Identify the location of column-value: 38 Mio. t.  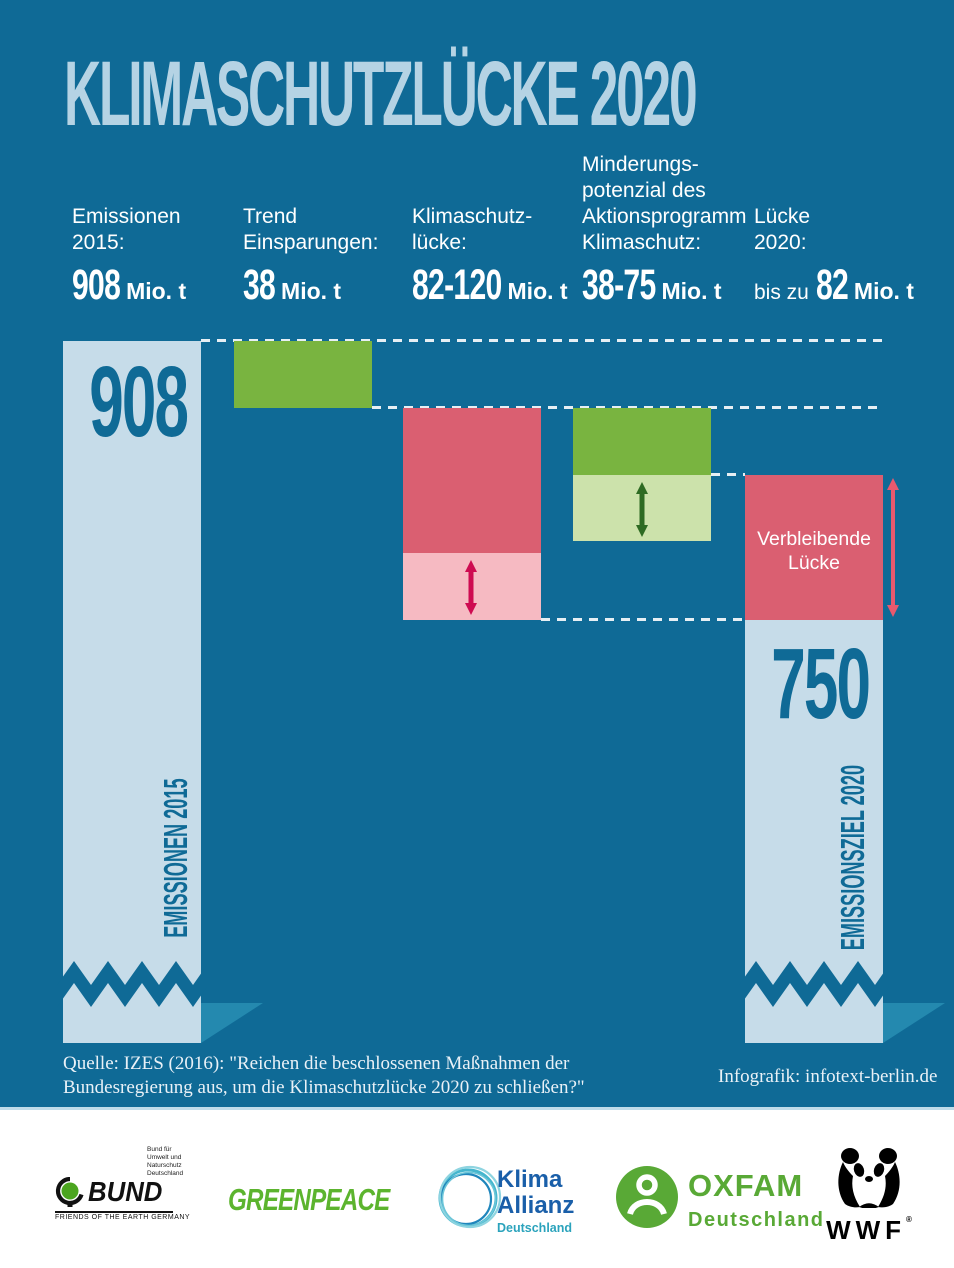
(329, 285).